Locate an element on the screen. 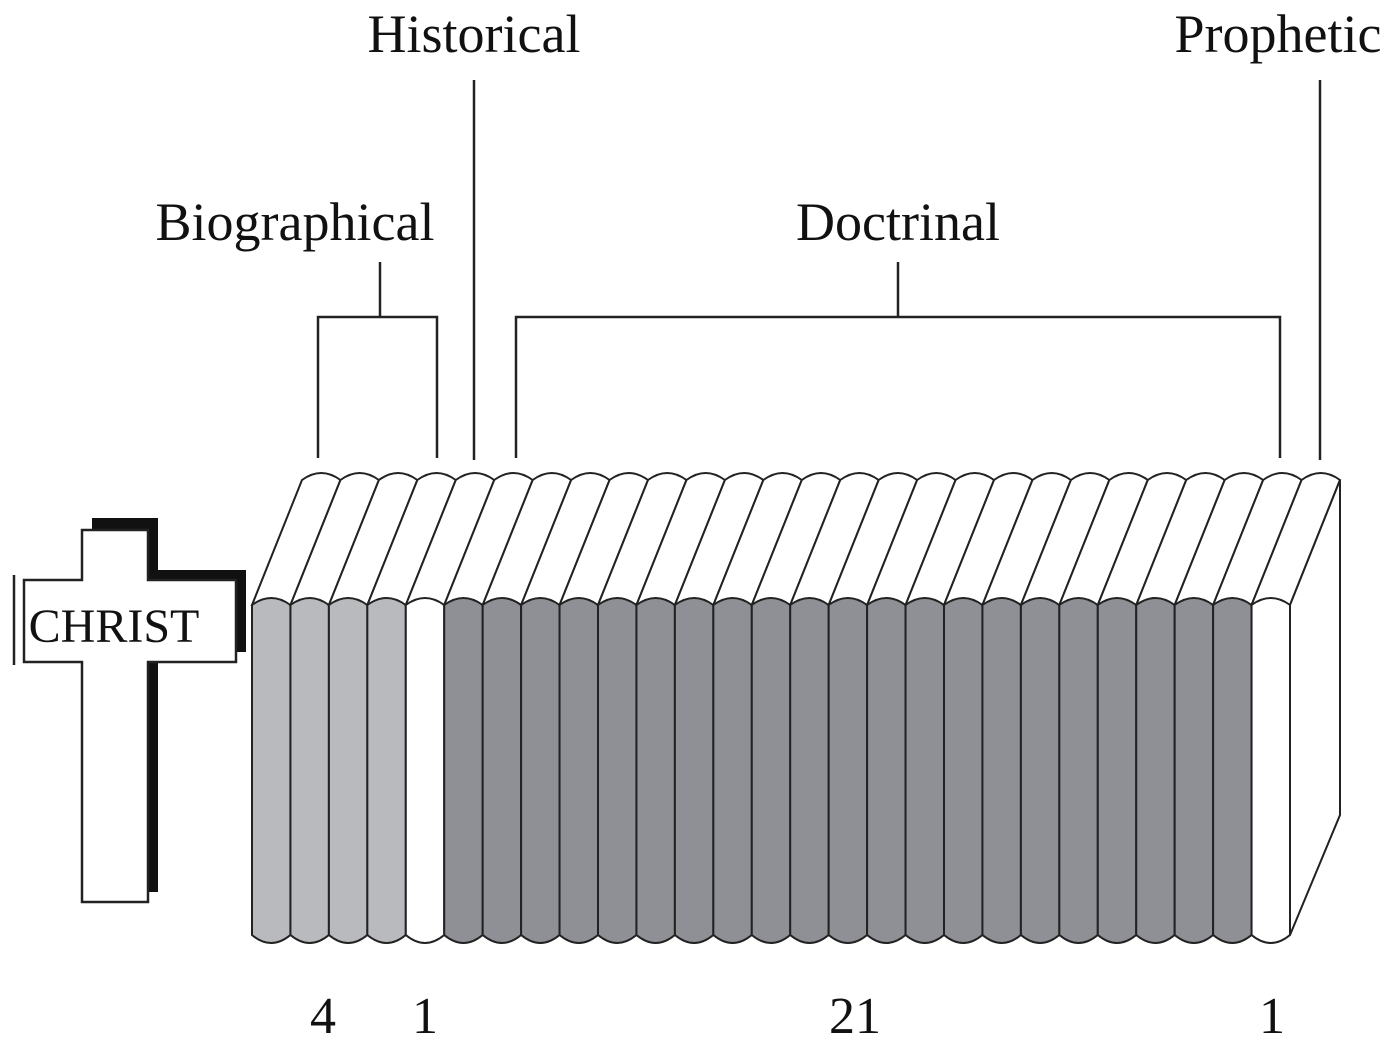  book-side is located at coordinates (1315, 707).